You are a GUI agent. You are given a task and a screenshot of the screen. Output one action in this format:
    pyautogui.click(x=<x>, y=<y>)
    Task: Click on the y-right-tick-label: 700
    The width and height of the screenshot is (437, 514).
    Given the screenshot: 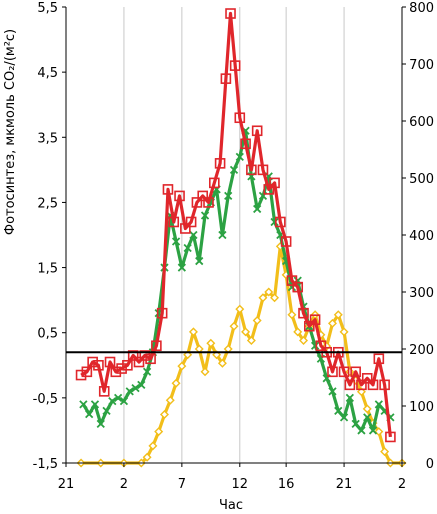 What is the action you would take?
    pyautogui.click(x=421, y=65)
    